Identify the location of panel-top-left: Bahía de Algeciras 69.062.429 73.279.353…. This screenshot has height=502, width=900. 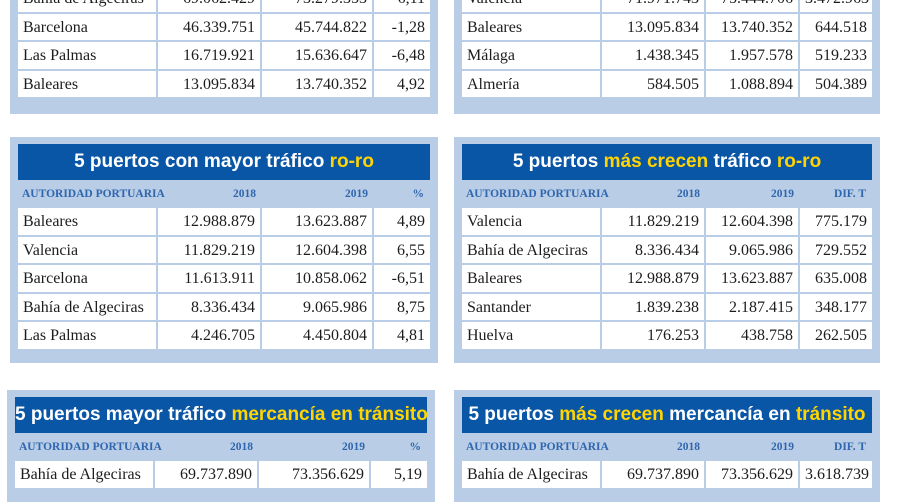
(224, 57).